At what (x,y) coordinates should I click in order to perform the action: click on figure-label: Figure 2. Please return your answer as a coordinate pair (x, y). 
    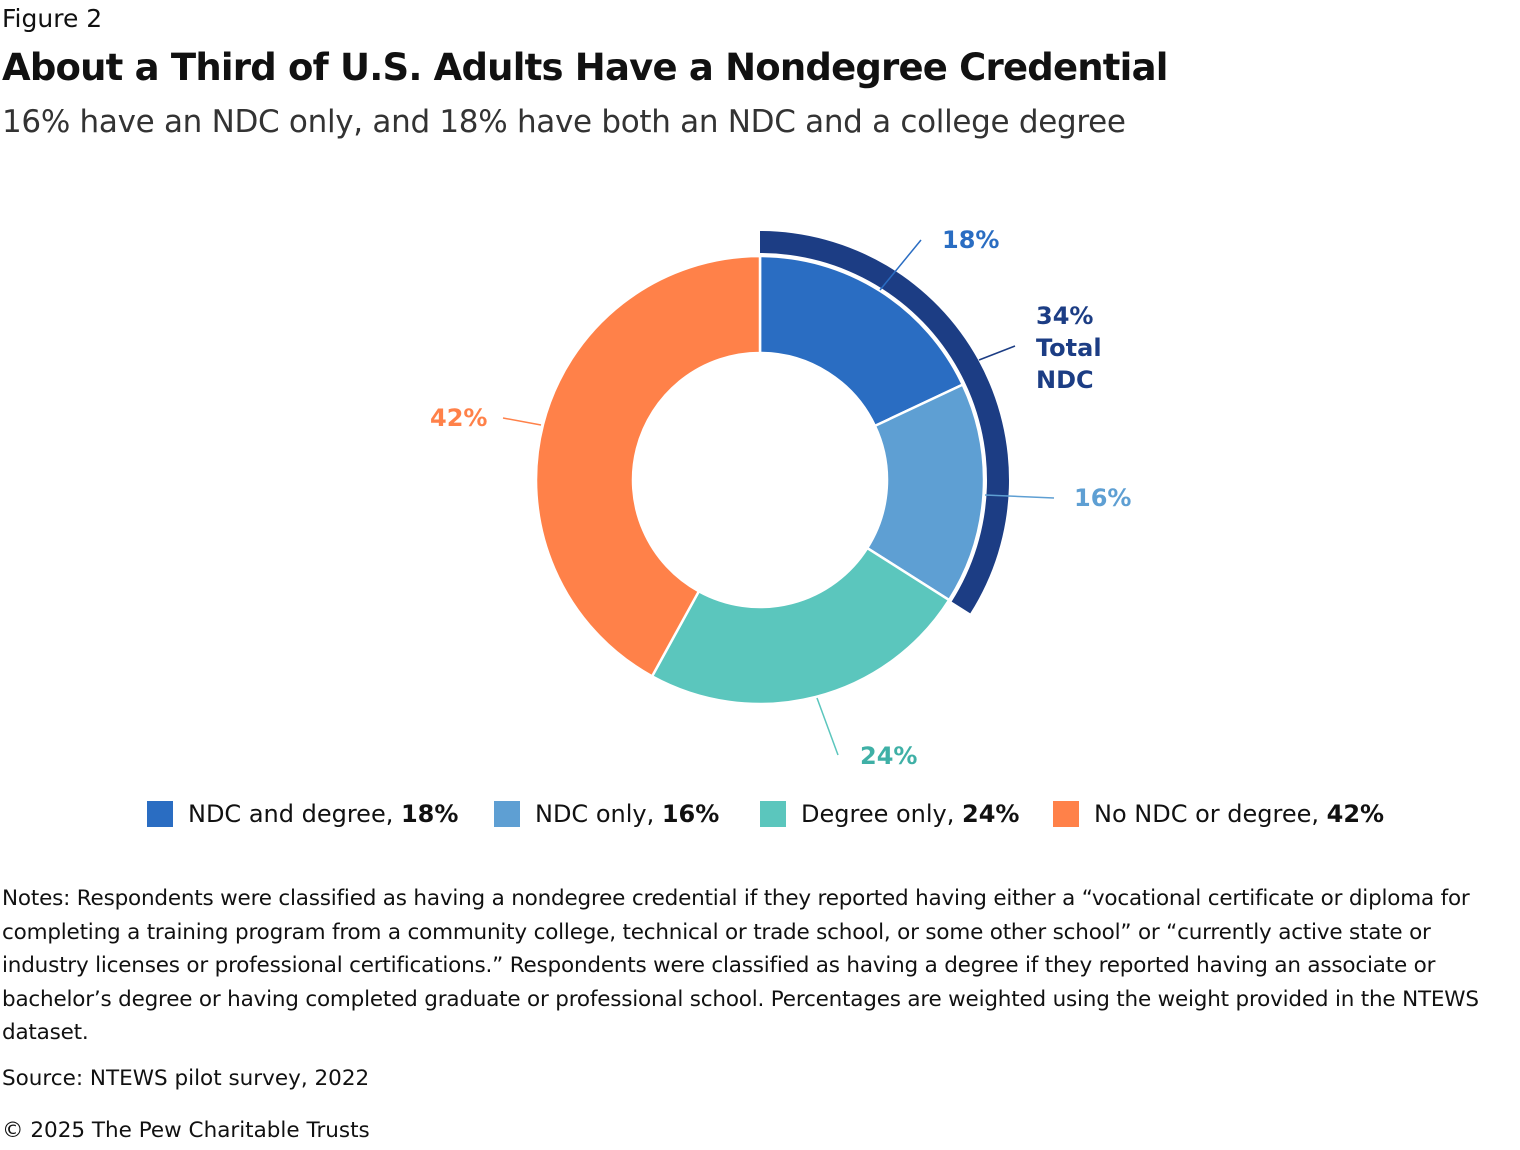
    Looking at the image, I should click on (52, 18).